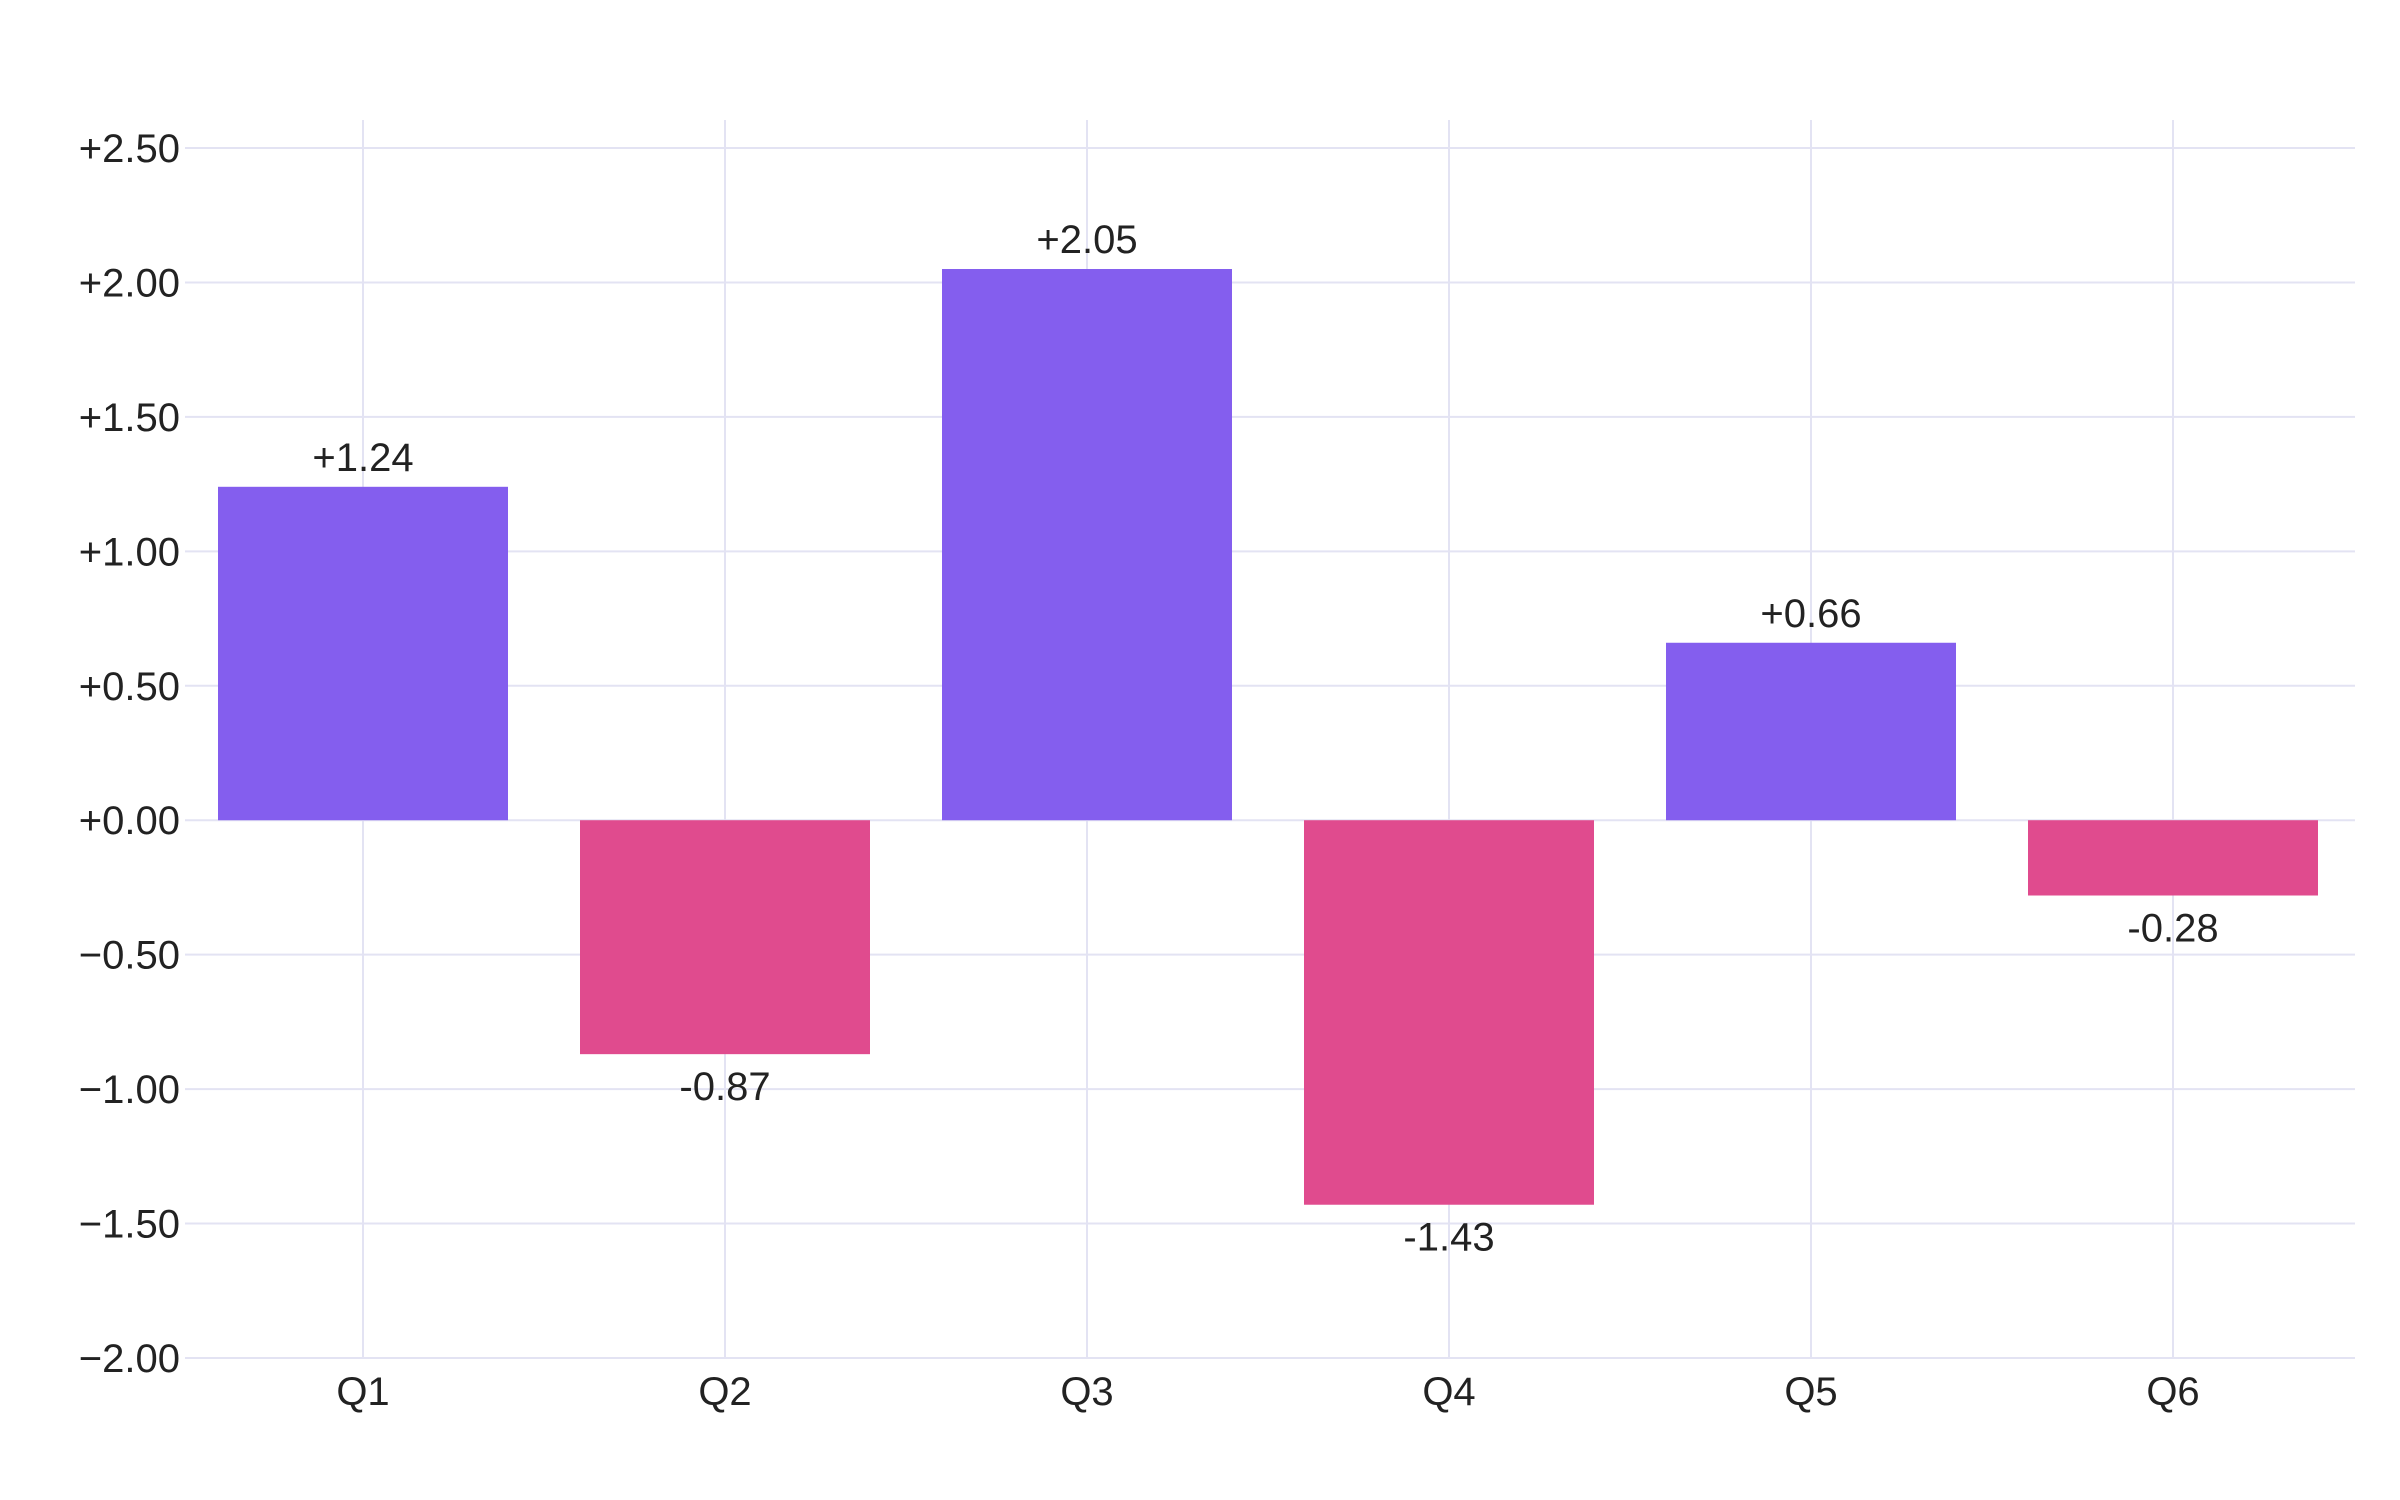 This screenshot has height=1500, width=2400. Describe the element at coordinates (129, 956) in the screenshot. I see `y-tick-label: −0.50` at that location.